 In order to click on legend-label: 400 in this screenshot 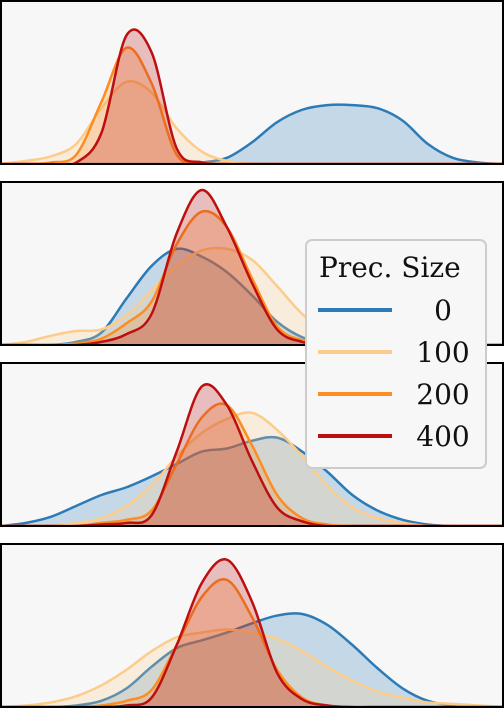, I will do `click(442, 436)`.